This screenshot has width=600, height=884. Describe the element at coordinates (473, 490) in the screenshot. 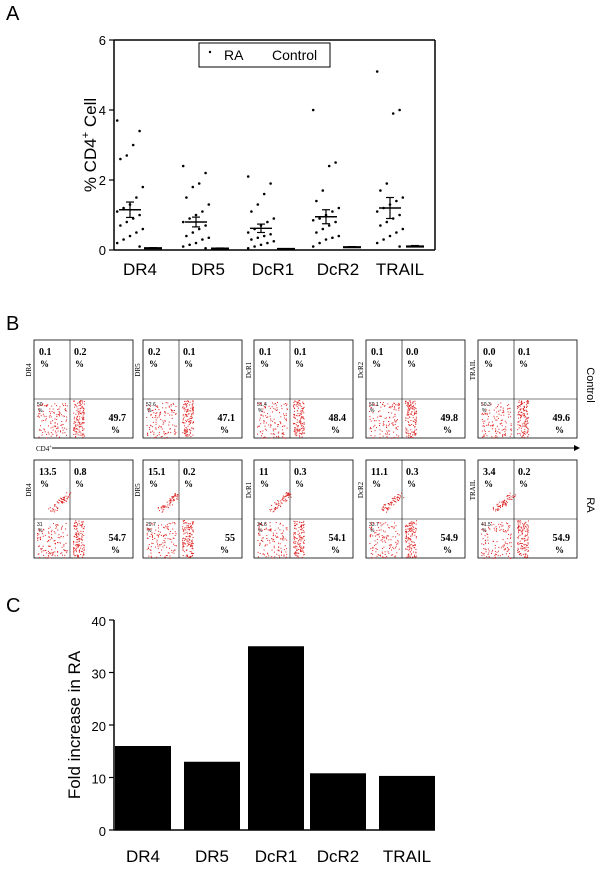

I see `flow-y-axis-label: TRAIL` at that location.